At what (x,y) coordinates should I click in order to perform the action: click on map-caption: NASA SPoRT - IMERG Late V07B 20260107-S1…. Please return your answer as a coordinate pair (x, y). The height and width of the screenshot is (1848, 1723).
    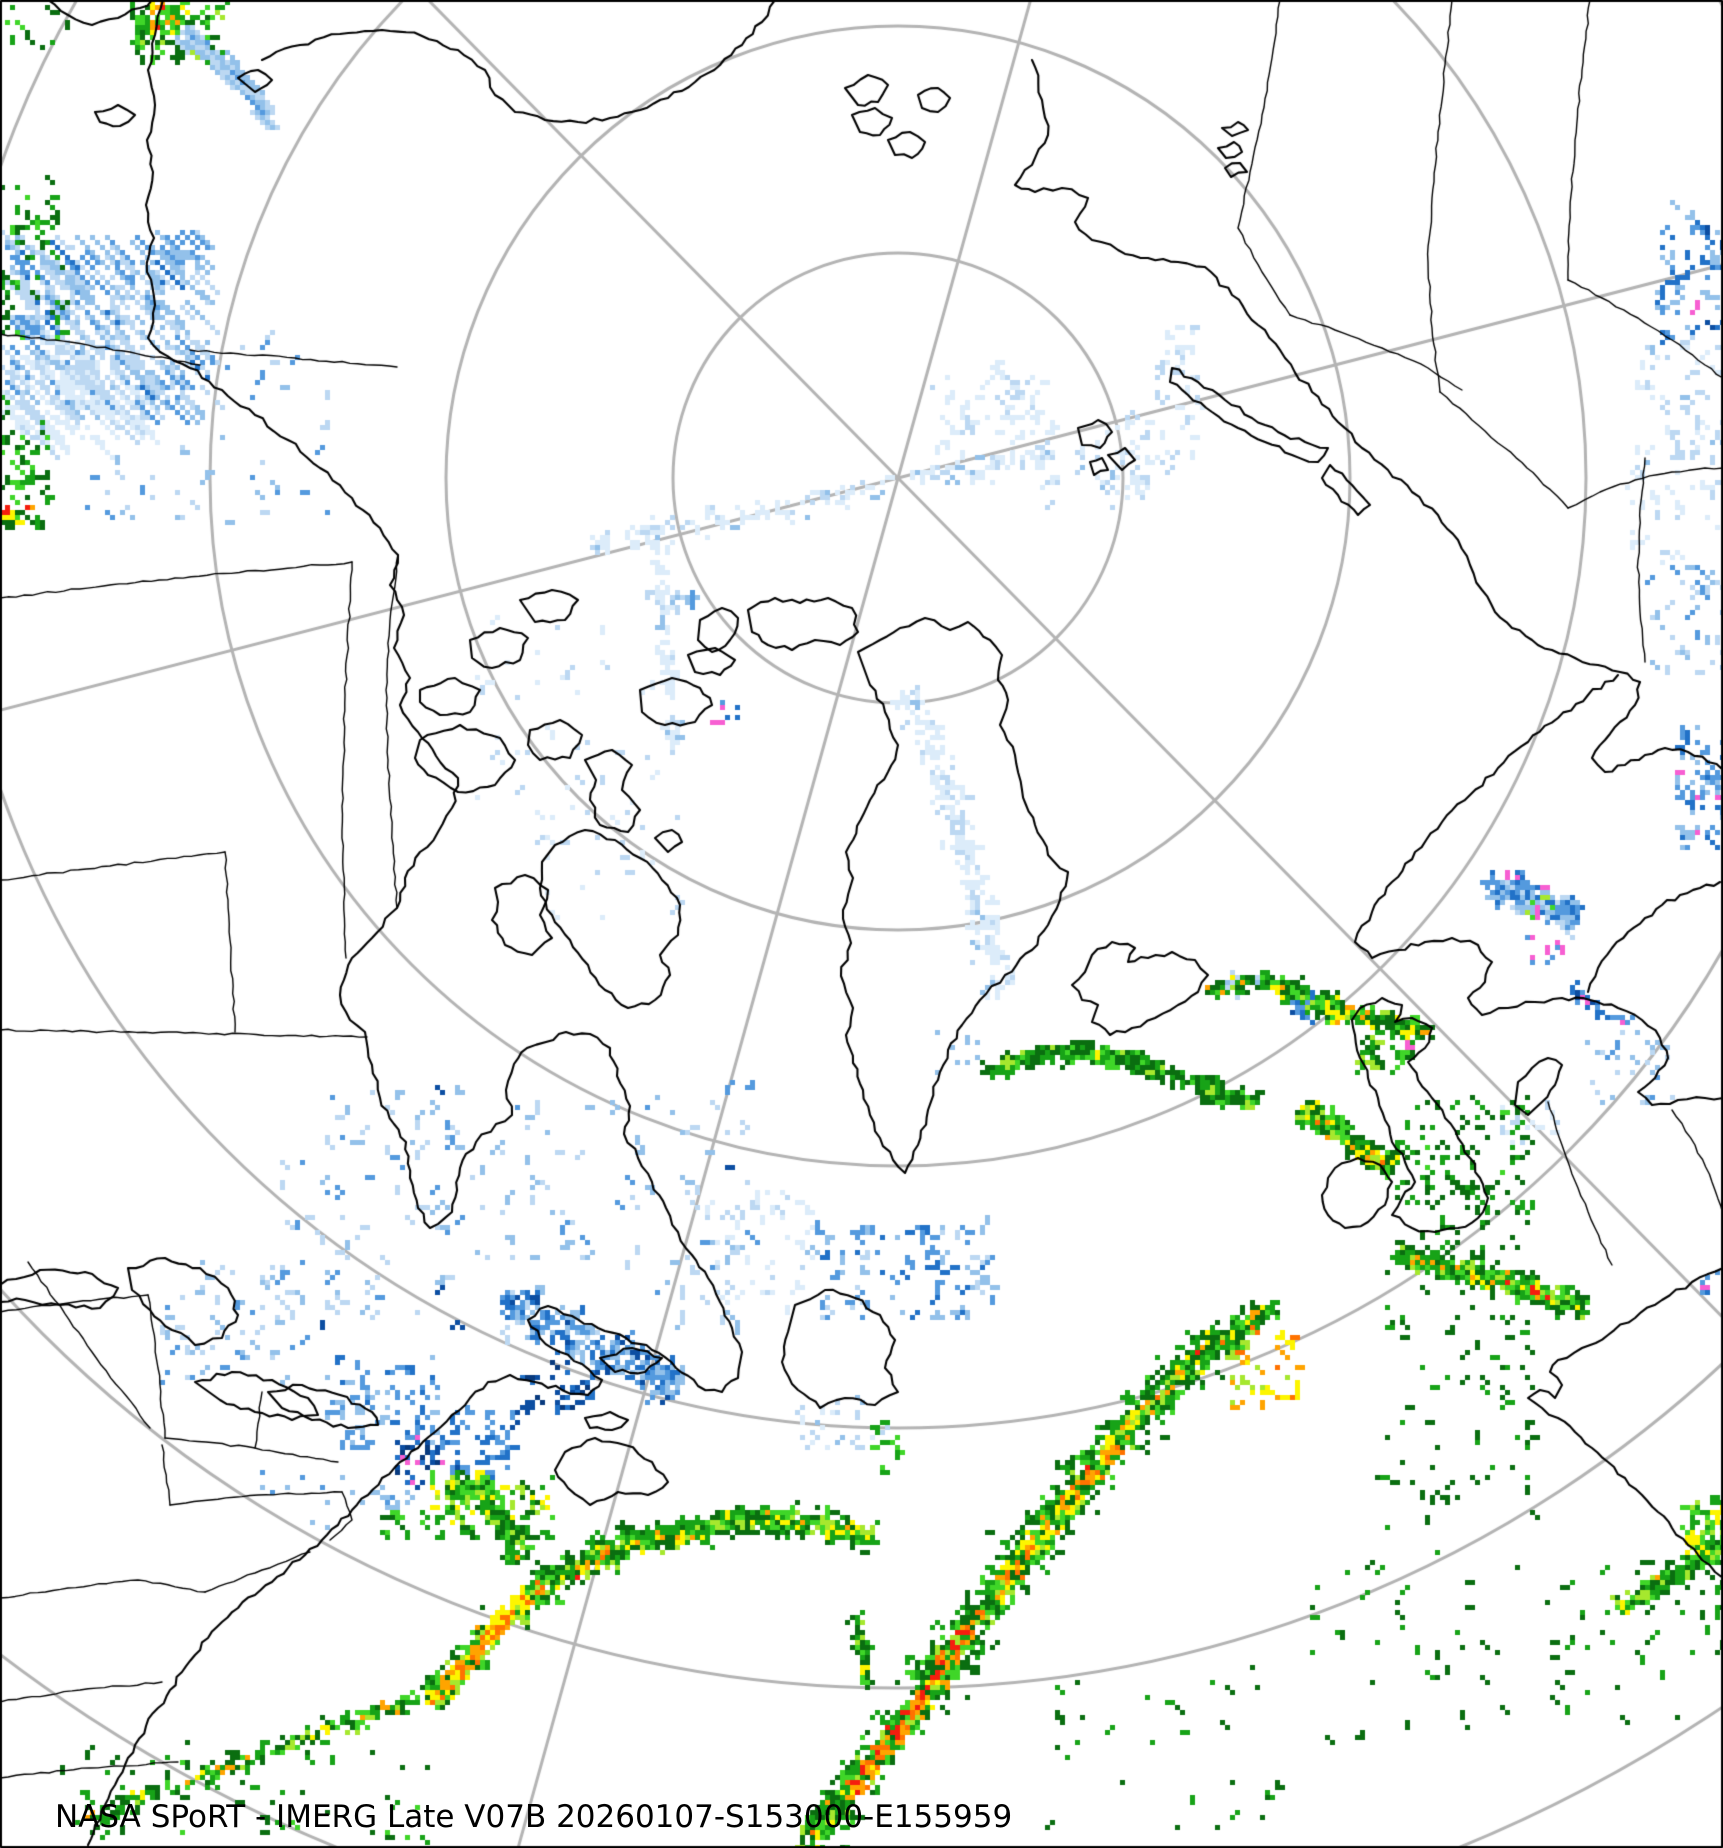
    Looking at the image, I should click on (534, 1817).